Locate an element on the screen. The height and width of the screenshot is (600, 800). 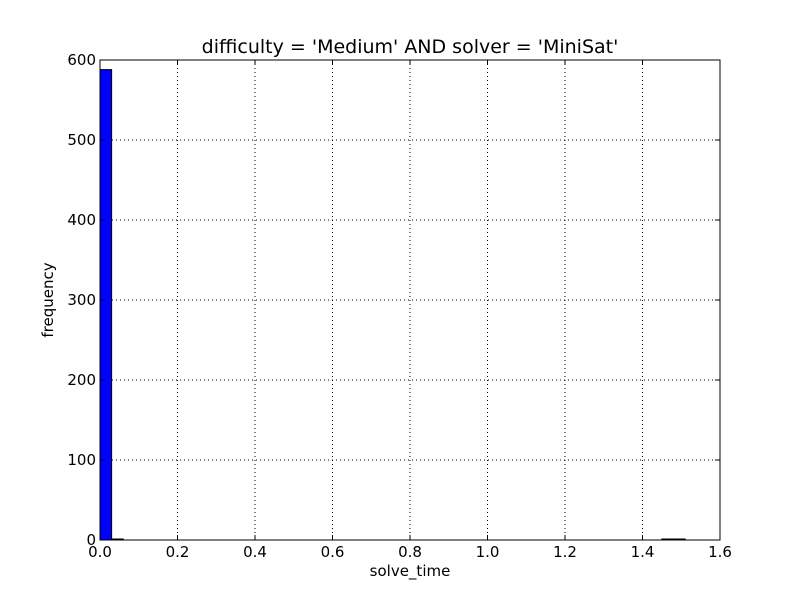
x-tick-label: 0.2 is located at coordinates (178, 552).